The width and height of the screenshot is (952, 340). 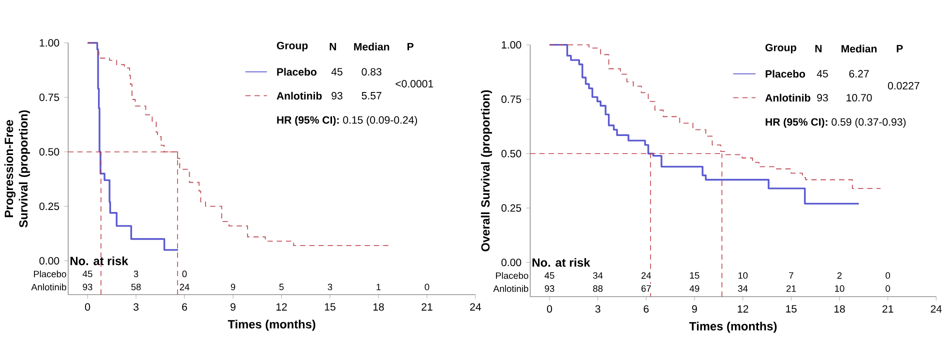 I want to click on annotation: 21, so click(x=791, y=288).